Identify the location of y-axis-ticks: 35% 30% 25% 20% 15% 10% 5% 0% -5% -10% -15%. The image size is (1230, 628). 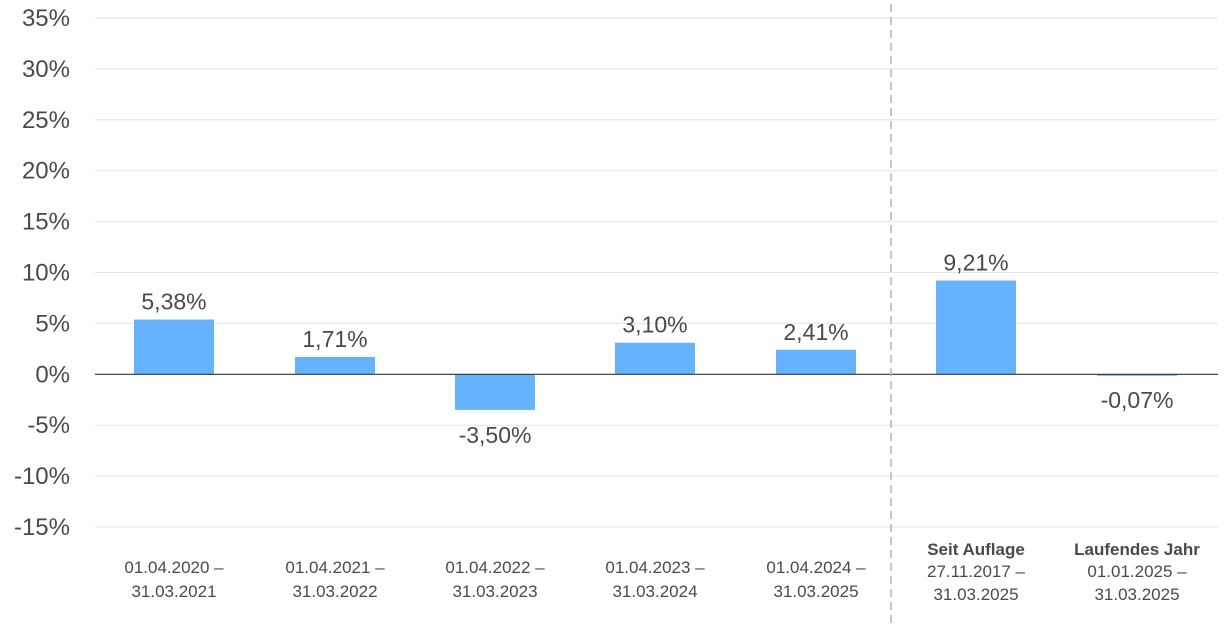
(42, 273).